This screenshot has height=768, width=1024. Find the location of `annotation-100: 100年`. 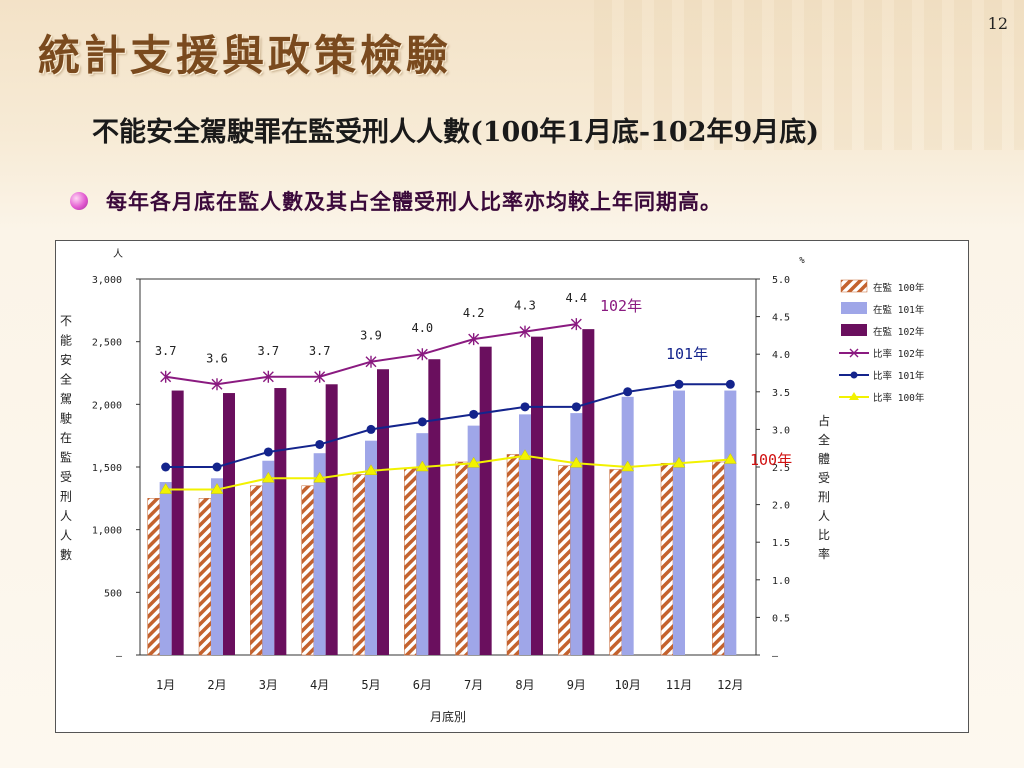

annotation-100: 100年 is located at coordinates (771, 460).